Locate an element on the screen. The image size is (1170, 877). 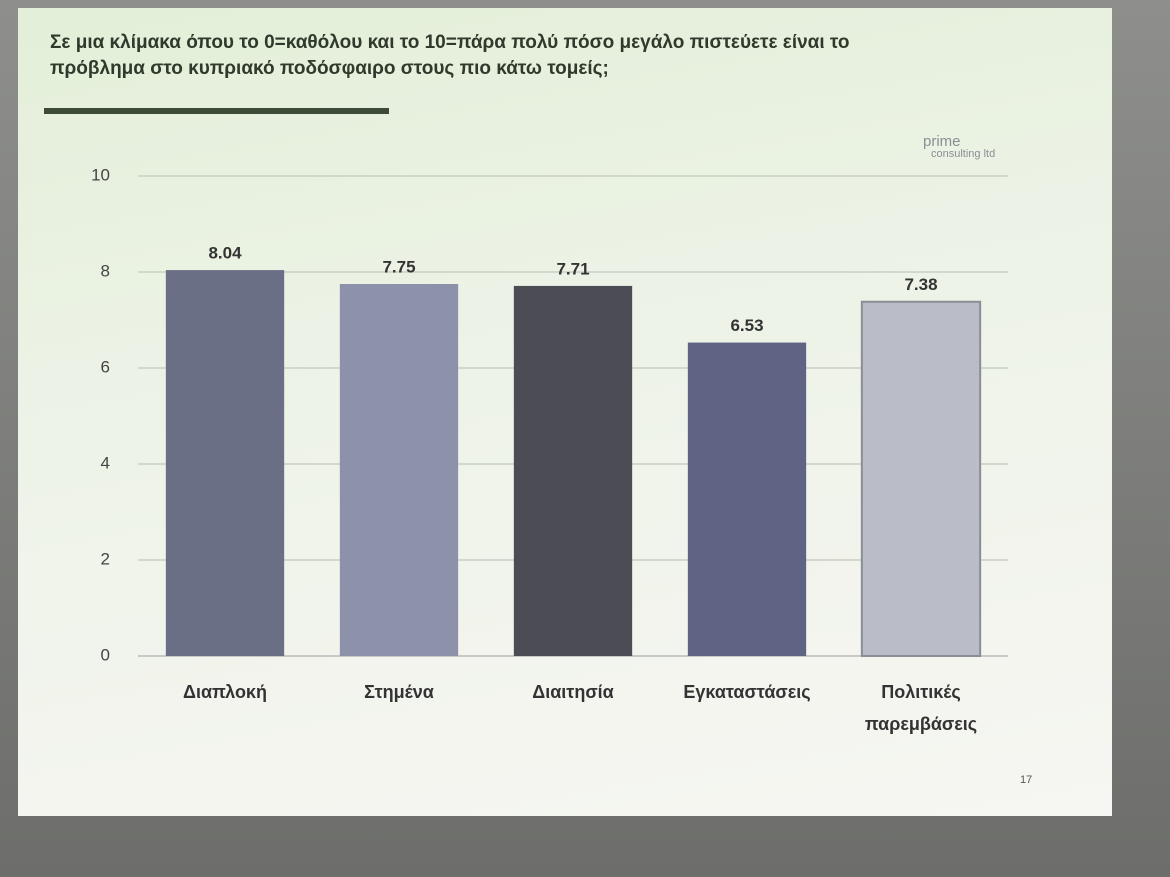
value-label: 8.04 is located at coordinates (225, 253).